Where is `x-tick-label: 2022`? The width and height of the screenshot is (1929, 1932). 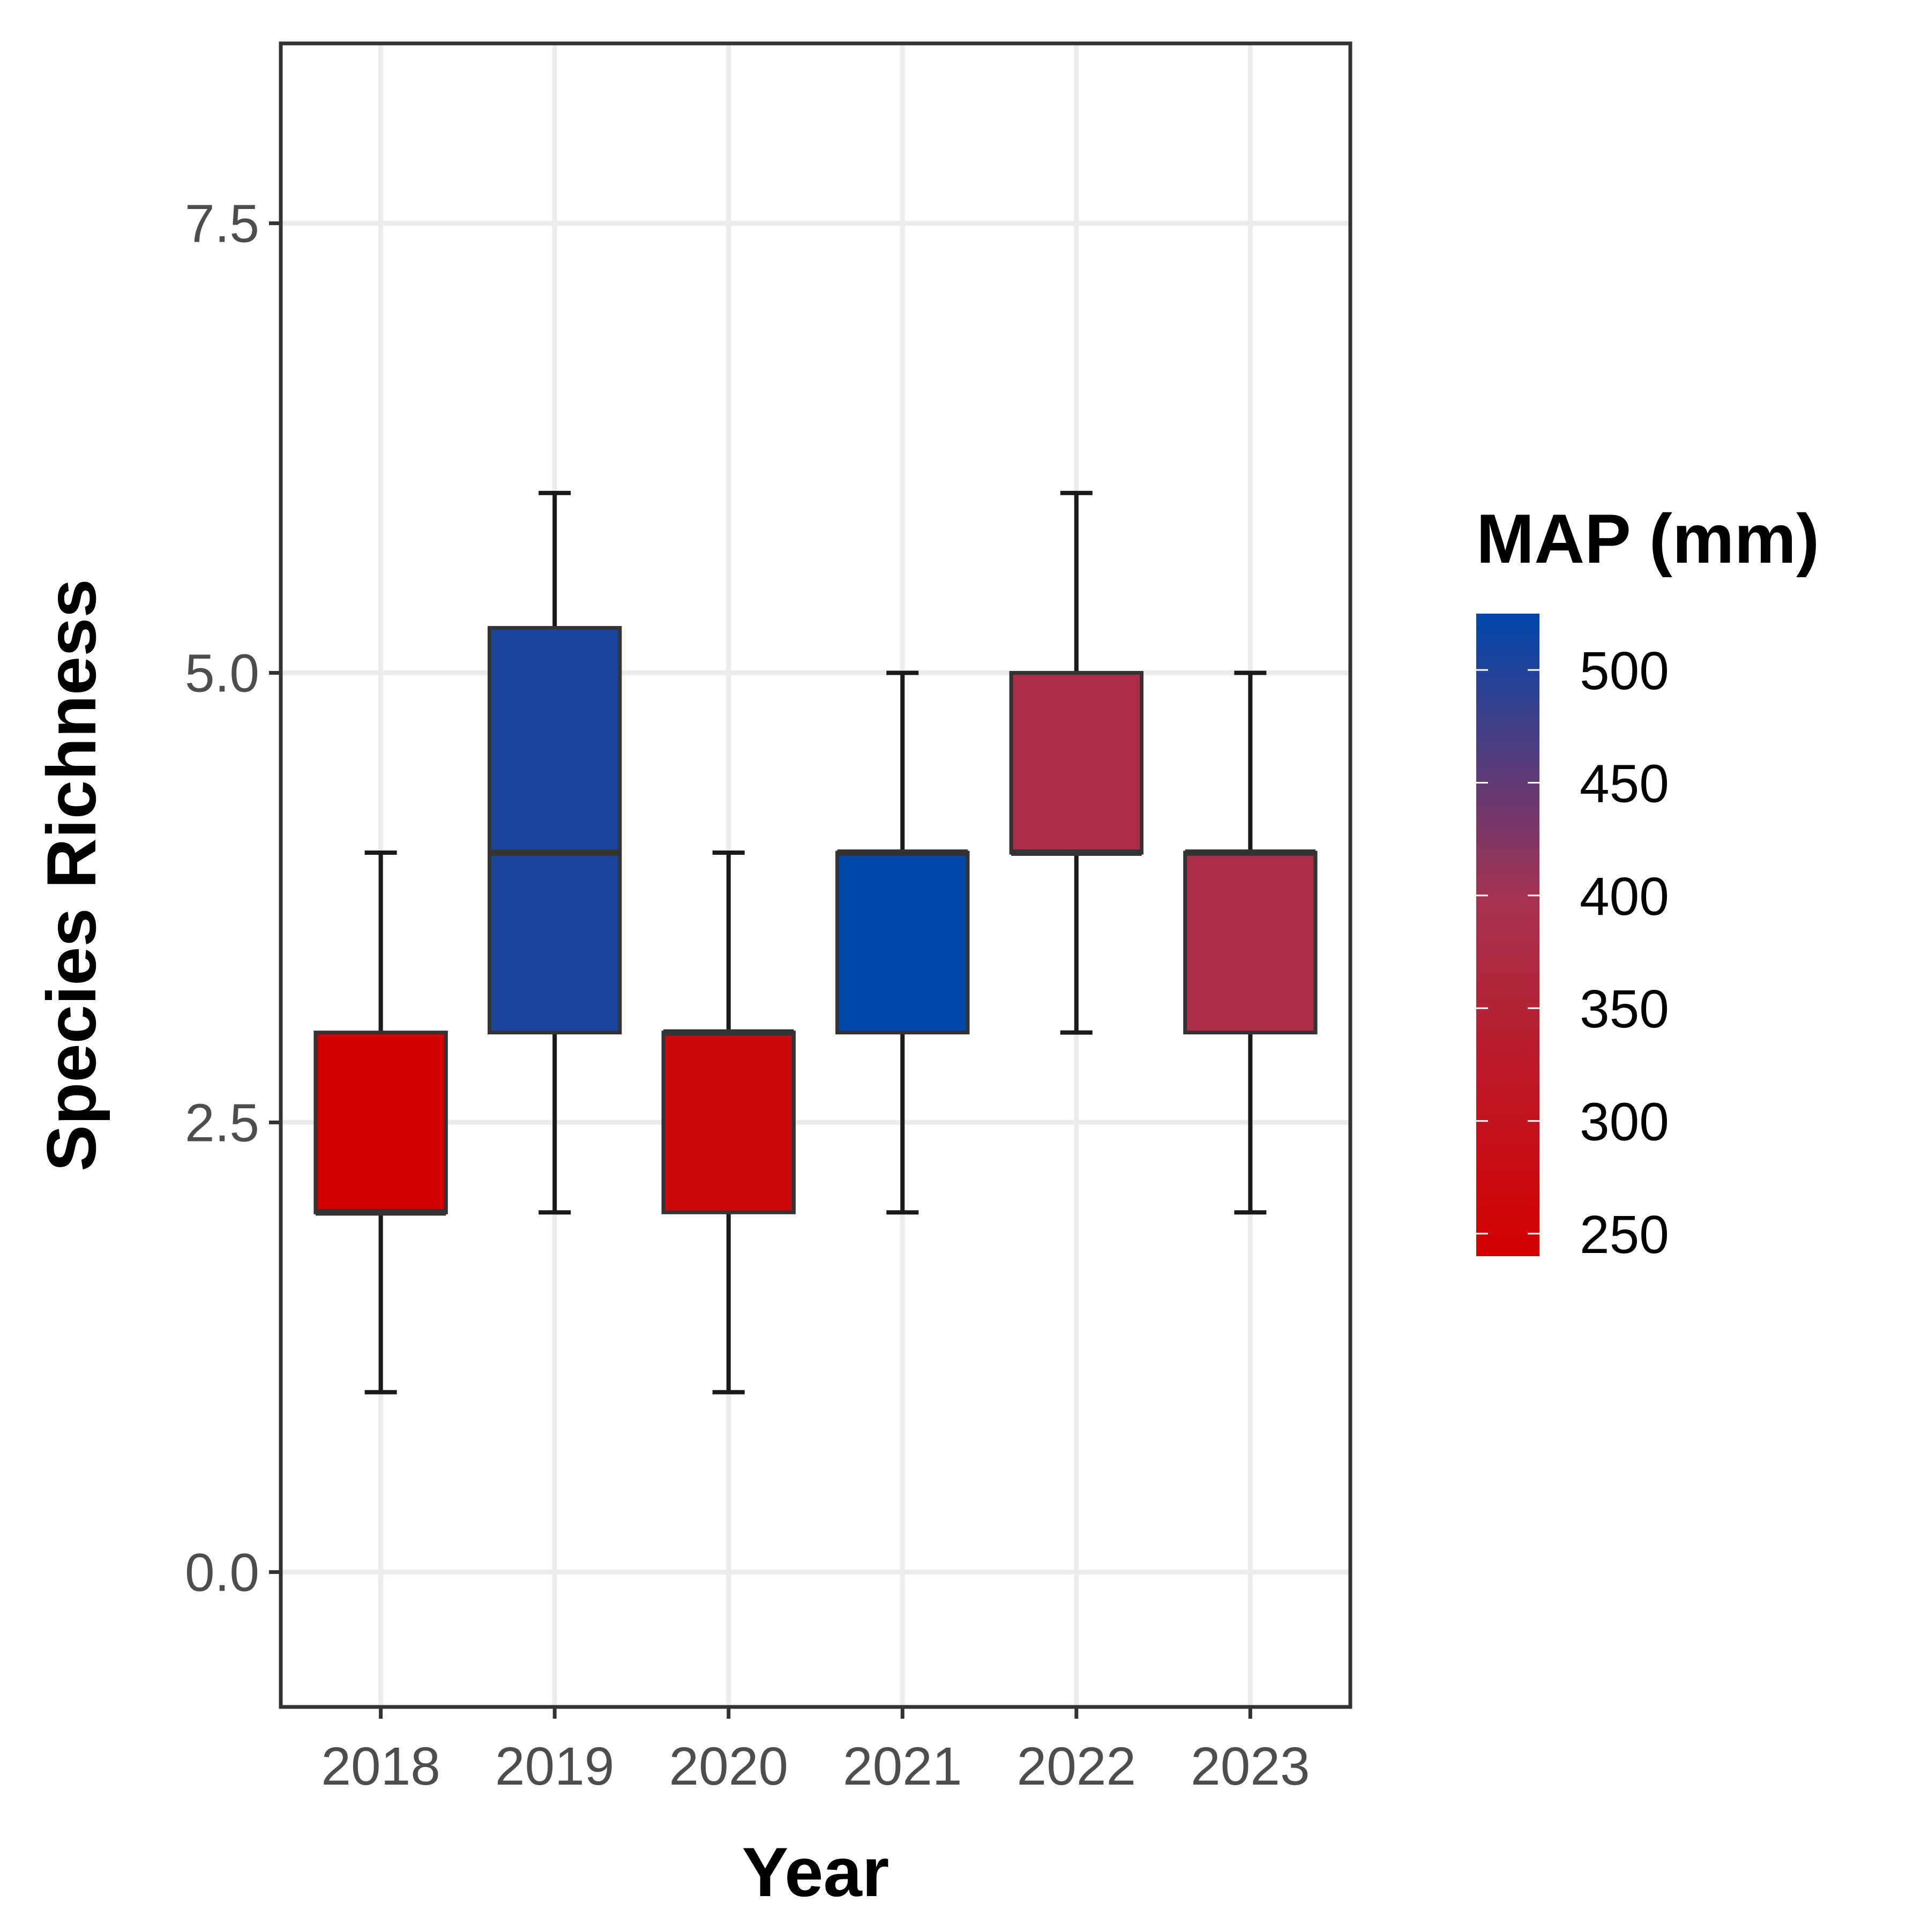
x-tick-label: 2022 is located at coordinates (1076, 1766).